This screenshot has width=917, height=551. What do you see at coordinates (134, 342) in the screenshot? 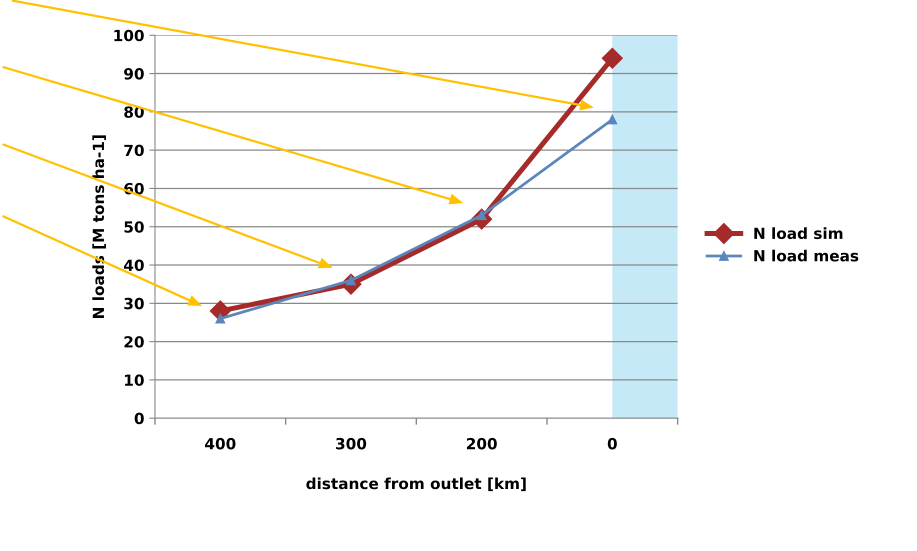
I see `y-tick-label: 20` at bounding box center [134, 342].